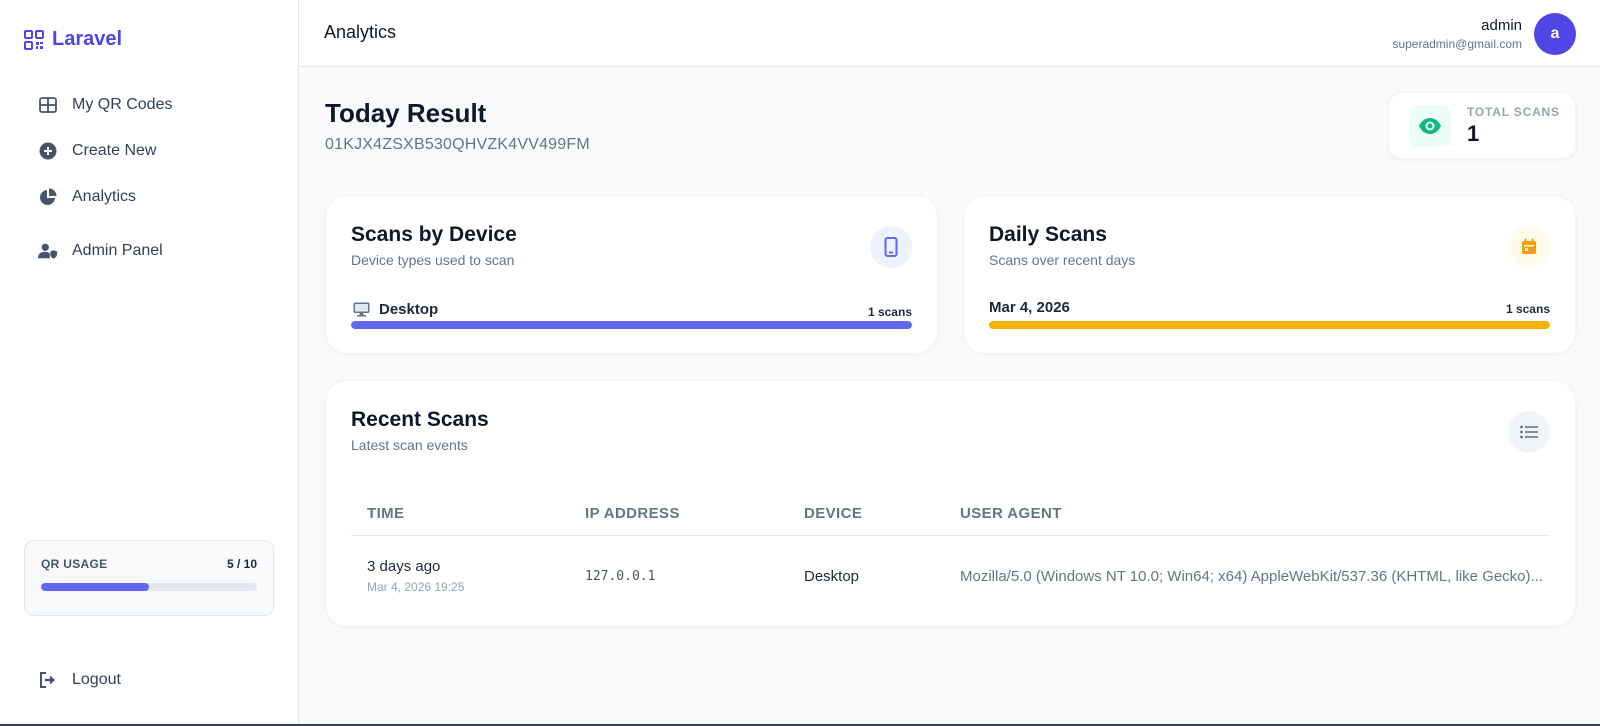 The image size is (1600, 726). I want to click on total-scans-card: TOTAL SCANS 1, so click(1482, 125).